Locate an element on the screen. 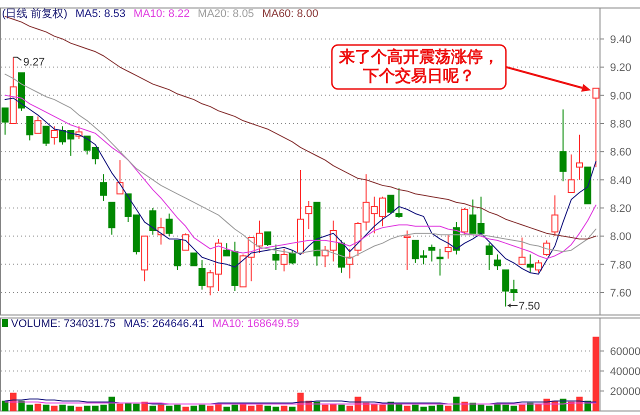 The image size is (640, 415). legend-label: VOLUME: 734031.75 is located at coordinates (63, 324).